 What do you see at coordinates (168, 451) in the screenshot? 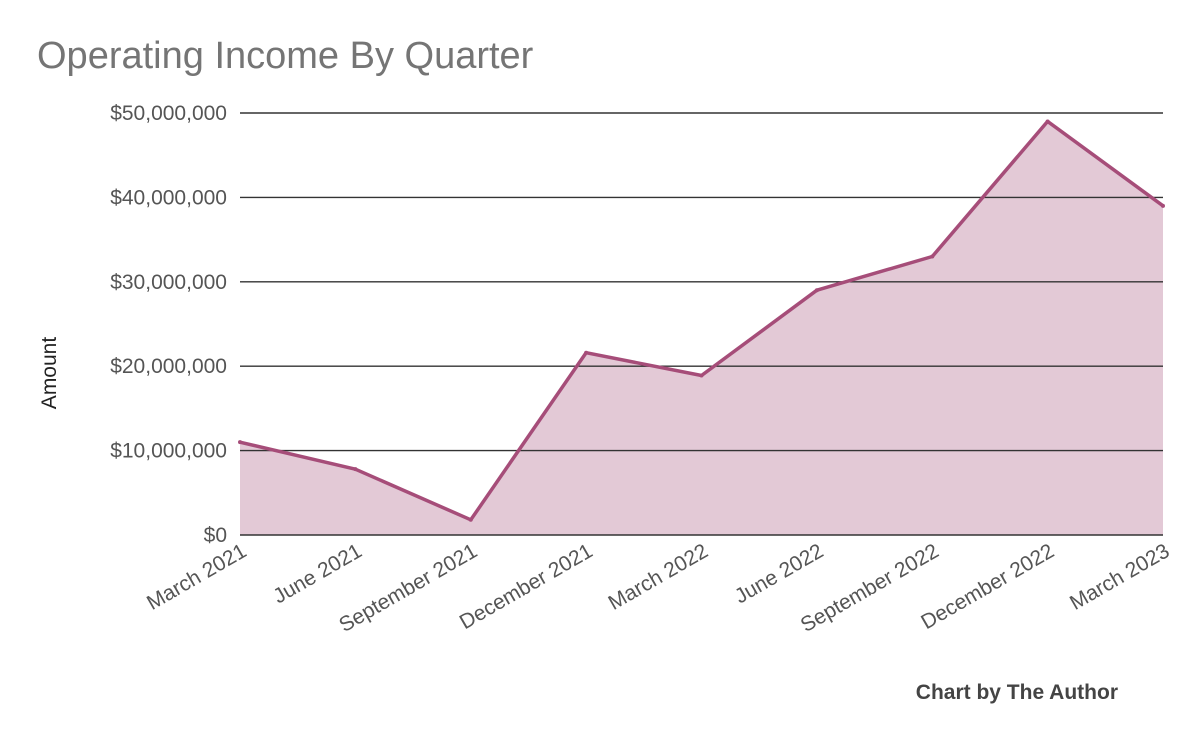
I see `y-tick-label: $10,000,000` at bounding box center [168, 451].